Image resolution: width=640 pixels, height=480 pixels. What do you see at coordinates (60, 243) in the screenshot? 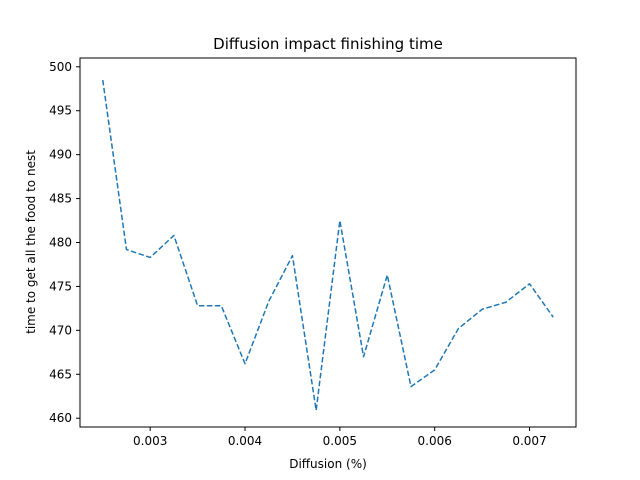
I see `y-tick-label: 480` at bounding box center [60, 243].